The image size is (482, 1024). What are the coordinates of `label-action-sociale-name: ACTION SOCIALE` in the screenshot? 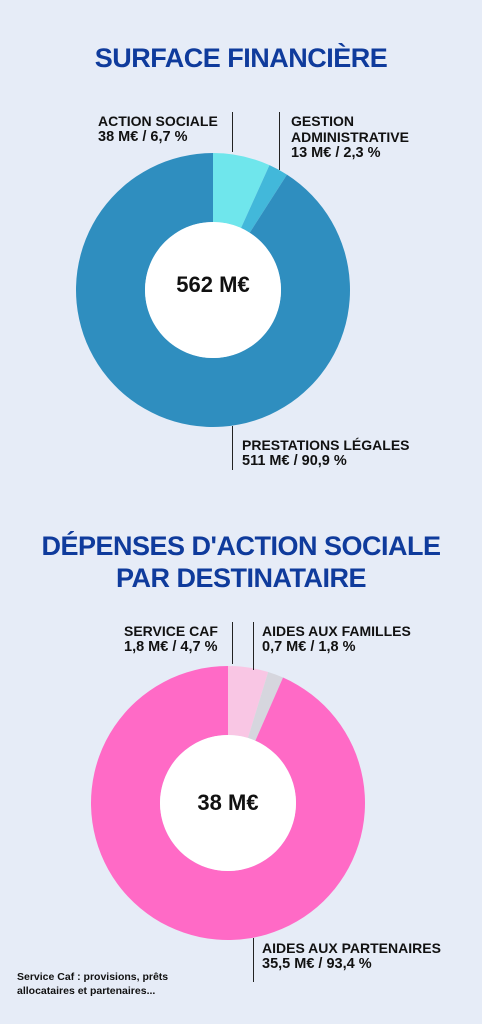 It's located at (158, 121).